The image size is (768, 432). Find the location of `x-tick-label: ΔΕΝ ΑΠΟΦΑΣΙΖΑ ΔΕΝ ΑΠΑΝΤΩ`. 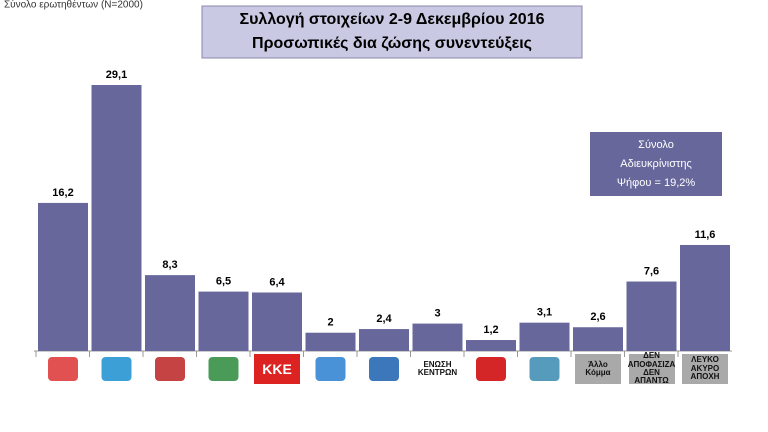

x-tick-label: ΔΕΝ ΑΠΟΦΑΣΙΖΑ ΔΕΝ ΑΠΑΝΤΩ is located at coordinates (651, 368).